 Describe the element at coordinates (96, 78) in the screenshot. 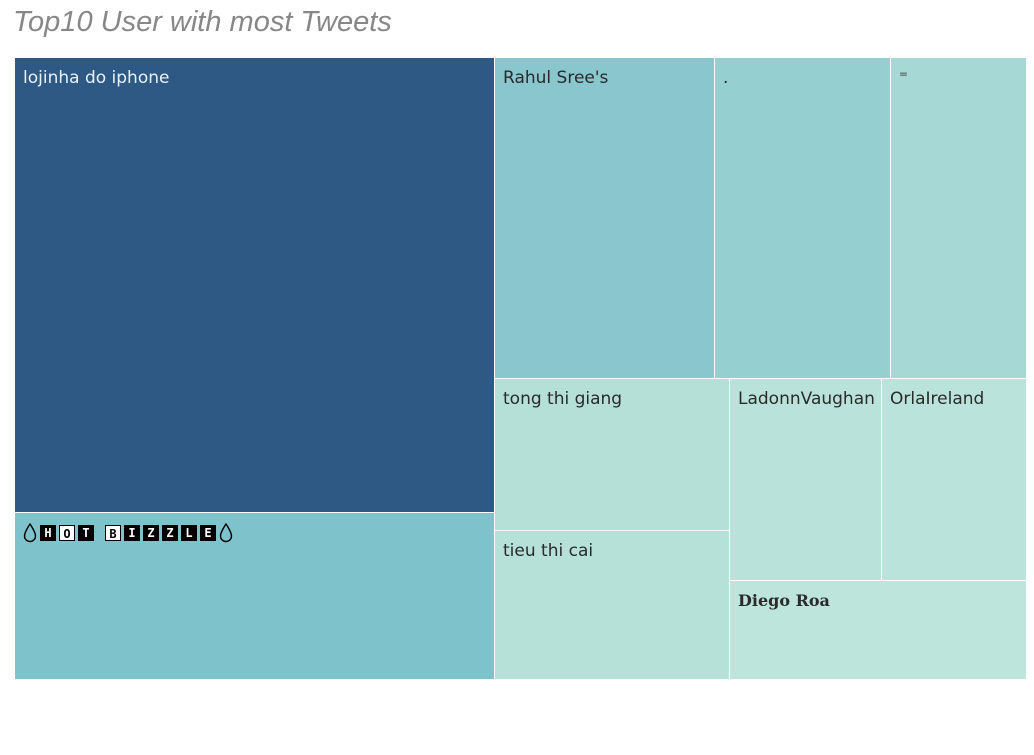

I see `treemap-tile-label: lojinha do iphone` at that location.